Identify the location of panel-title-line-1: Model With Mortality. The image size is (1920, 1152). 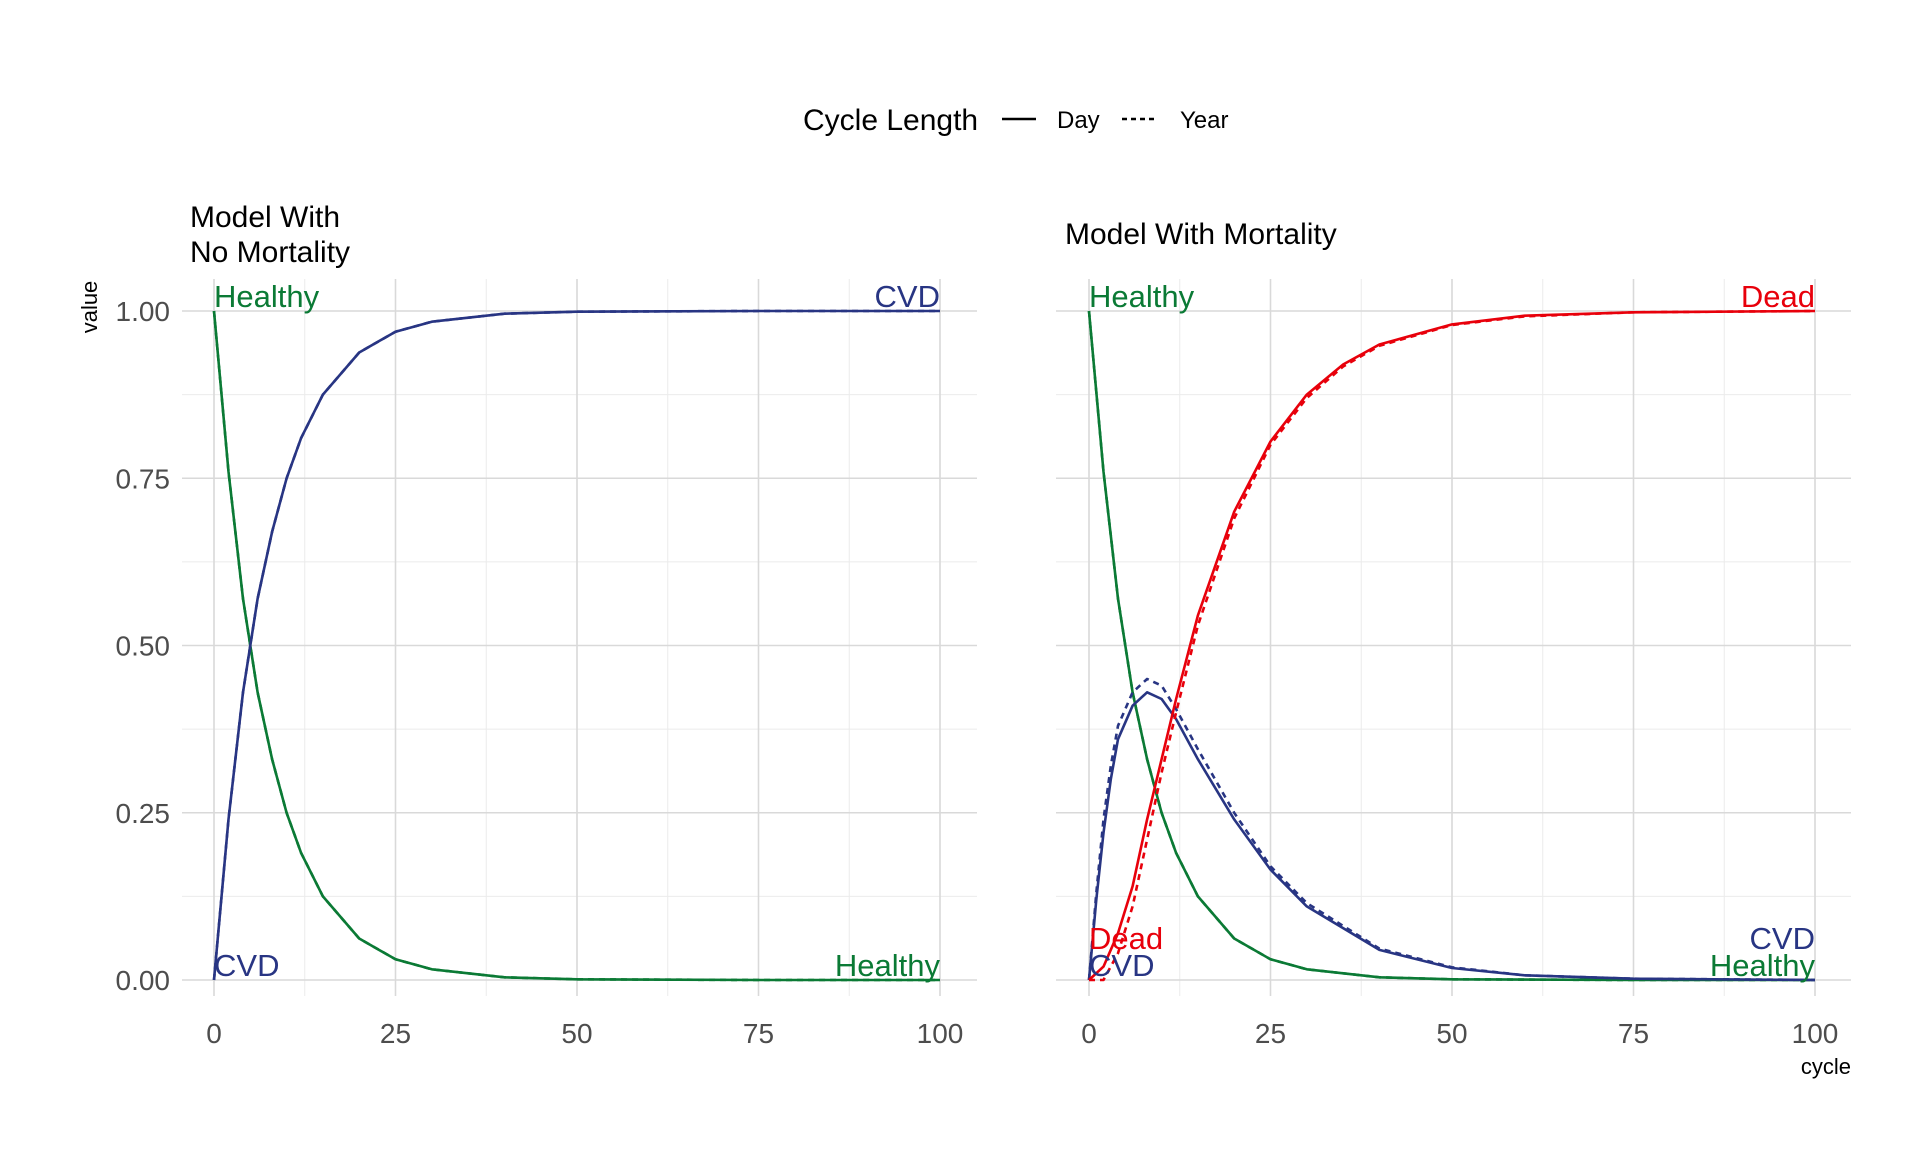
(1201, 234).